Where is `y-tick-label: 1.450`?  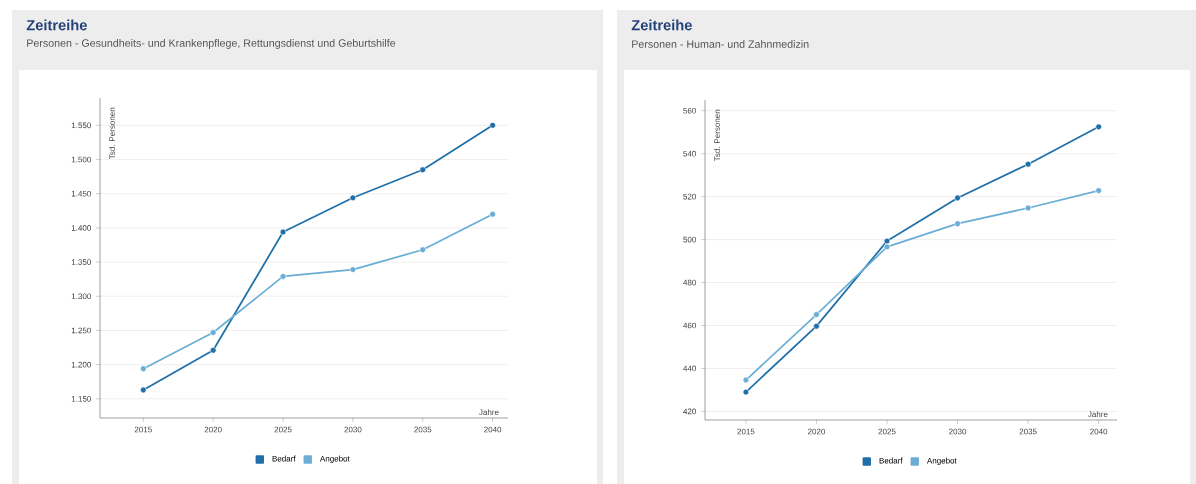 y-tick-label: 1.450 is located at coordinates (81, 193).